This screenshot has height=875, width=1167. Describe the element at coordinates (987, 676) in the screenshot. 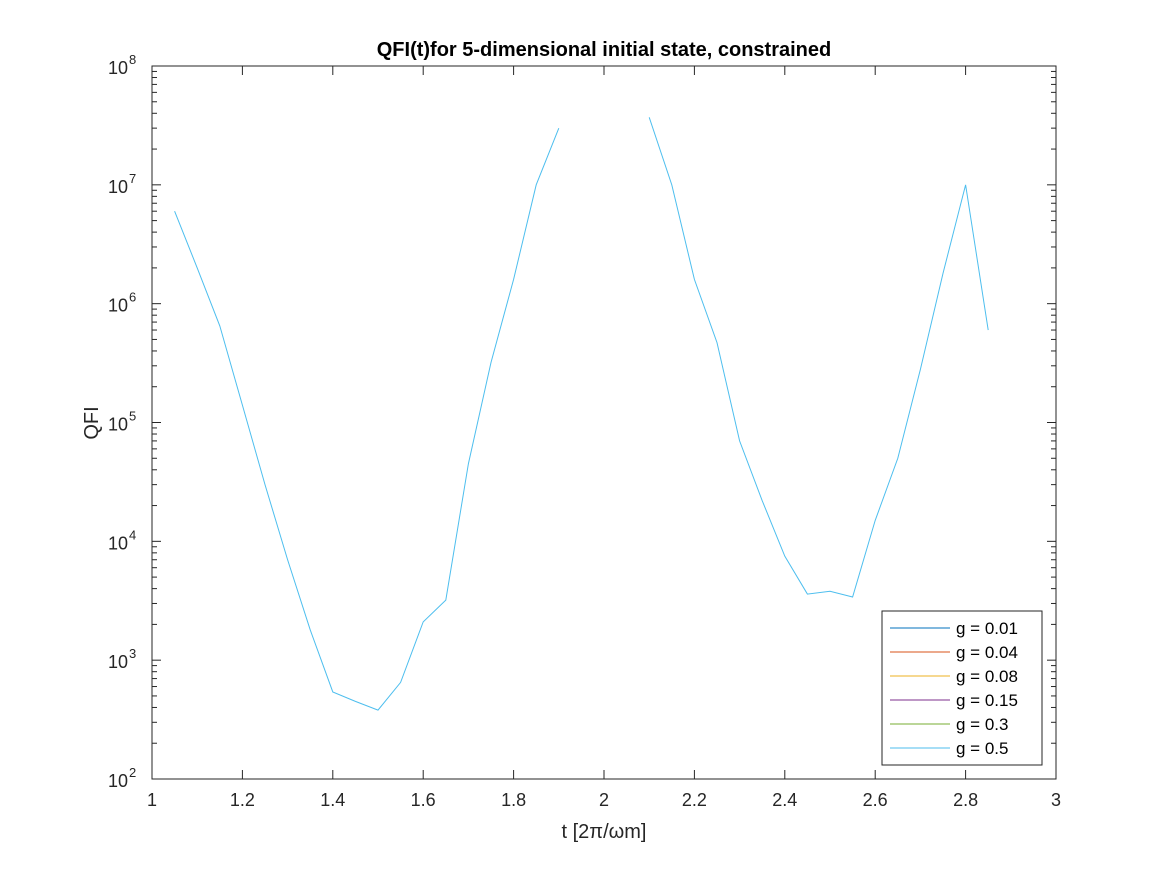

I see `legend-label: g = 0.08` at that location.